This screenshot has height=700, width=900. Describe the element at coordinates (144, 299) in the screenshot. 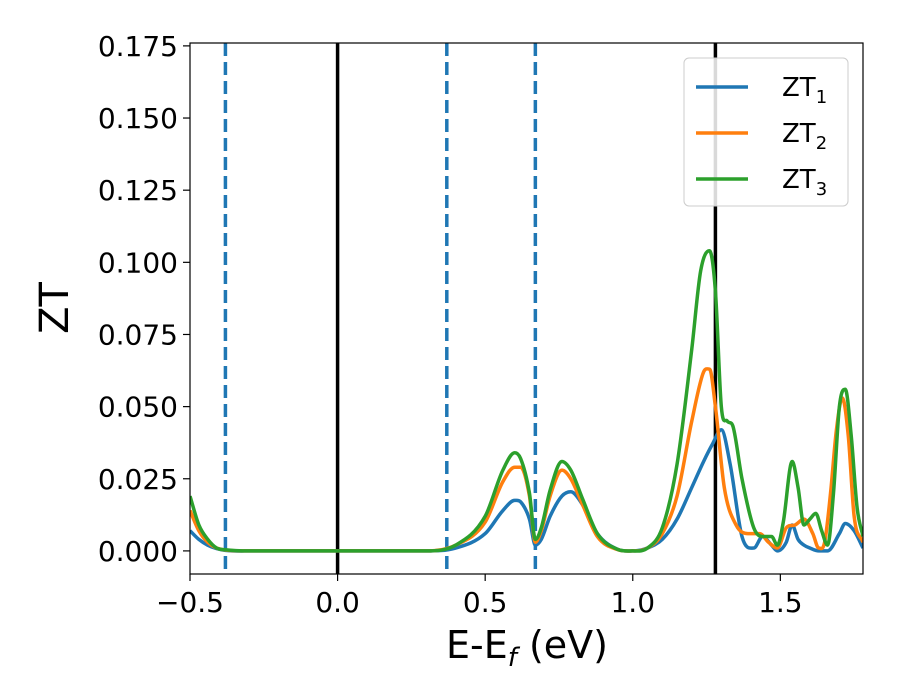

I see `y-axis: 0.000 0.025 0.050 0.075 0.100 0.125 0.150 0.175` at that location.